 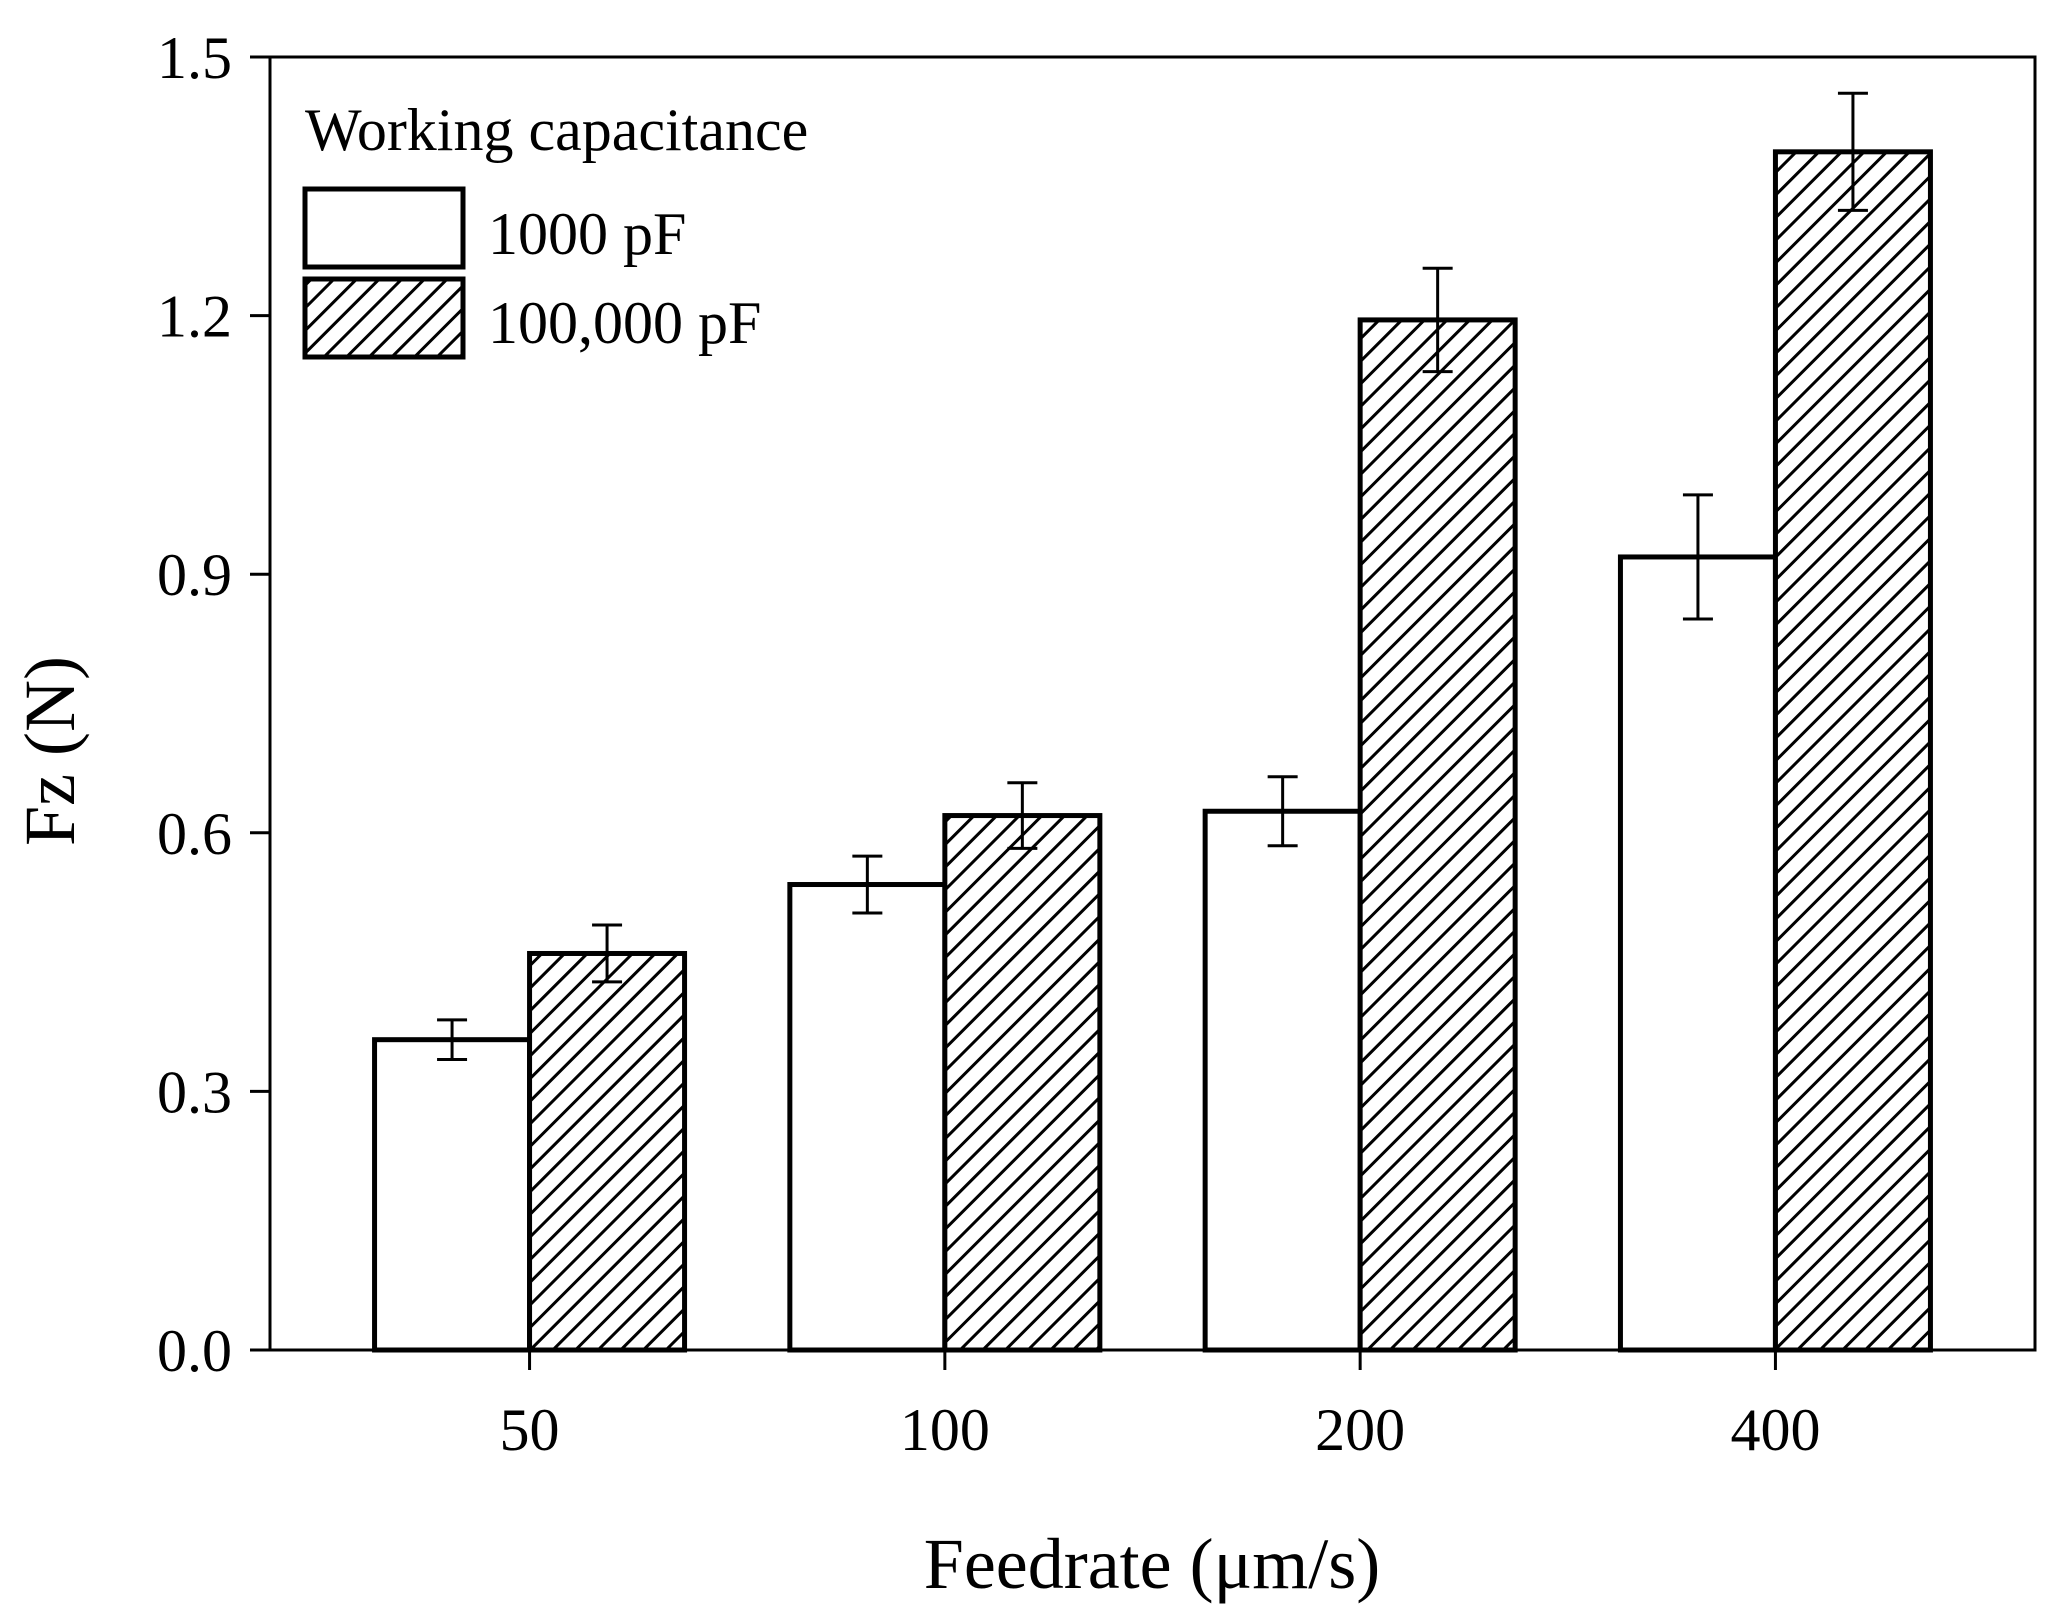 What do you see at coordinates (624, 323) in the screenshot?
I see `legend-label-100000pf: 100,000 pF` at bounding box center [624, 323].